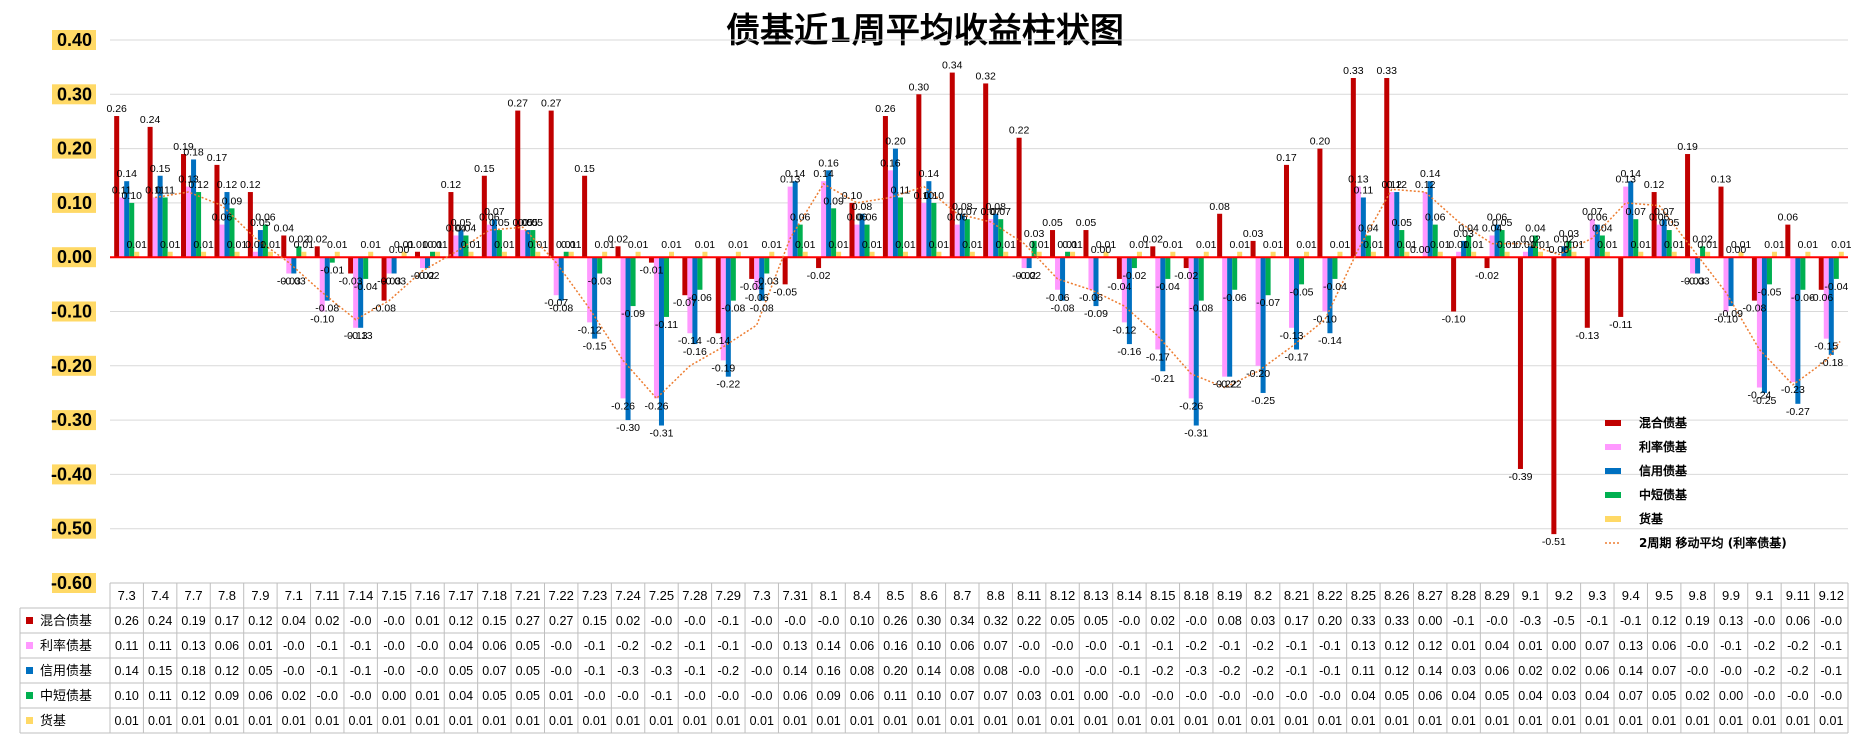 This screenshot has width=1851, height=739. What do you see at coordinates (74, 40) in the screenshot?
I see `y-tick-highlight` at bounding box center [74, 40].